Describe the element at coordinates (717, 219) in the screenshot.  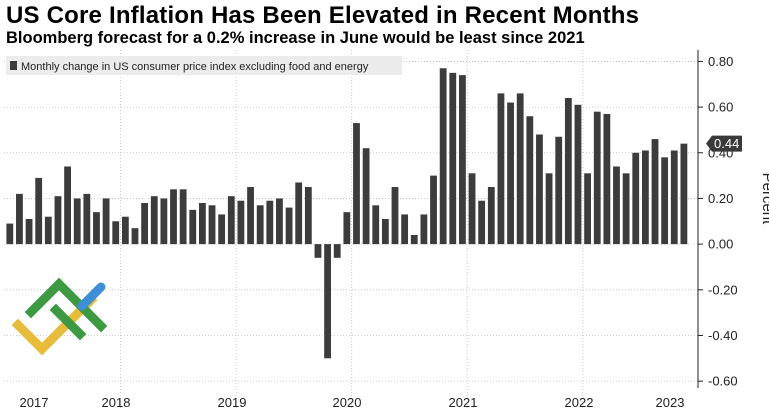
I see `y-axis: 0.800.600.400.200.00-0.20-0.40-0.60` at that location.